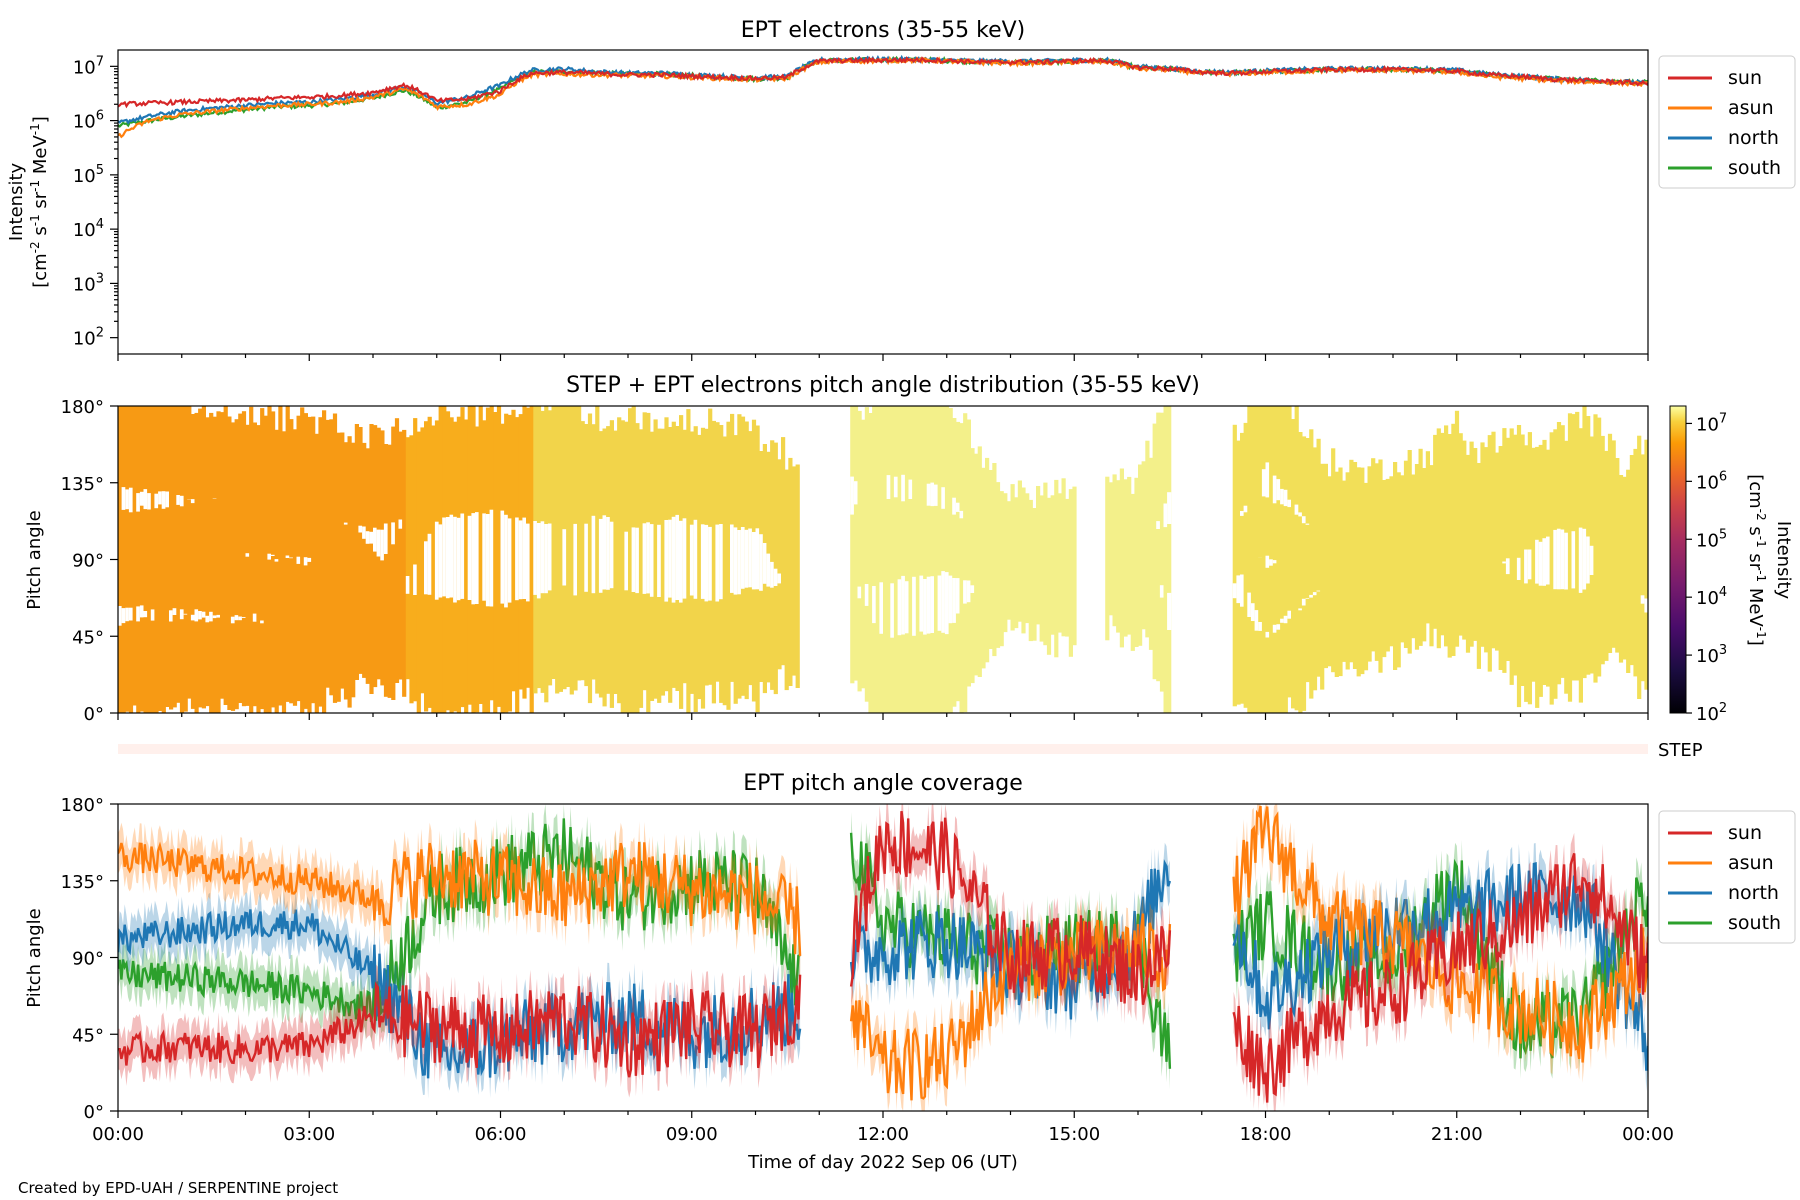 This screenshot has height=1200, width=1800. Describe the element at coordinates (88, 637) in the screenshot. I see `pa-ytick-label: 45°` at that location.